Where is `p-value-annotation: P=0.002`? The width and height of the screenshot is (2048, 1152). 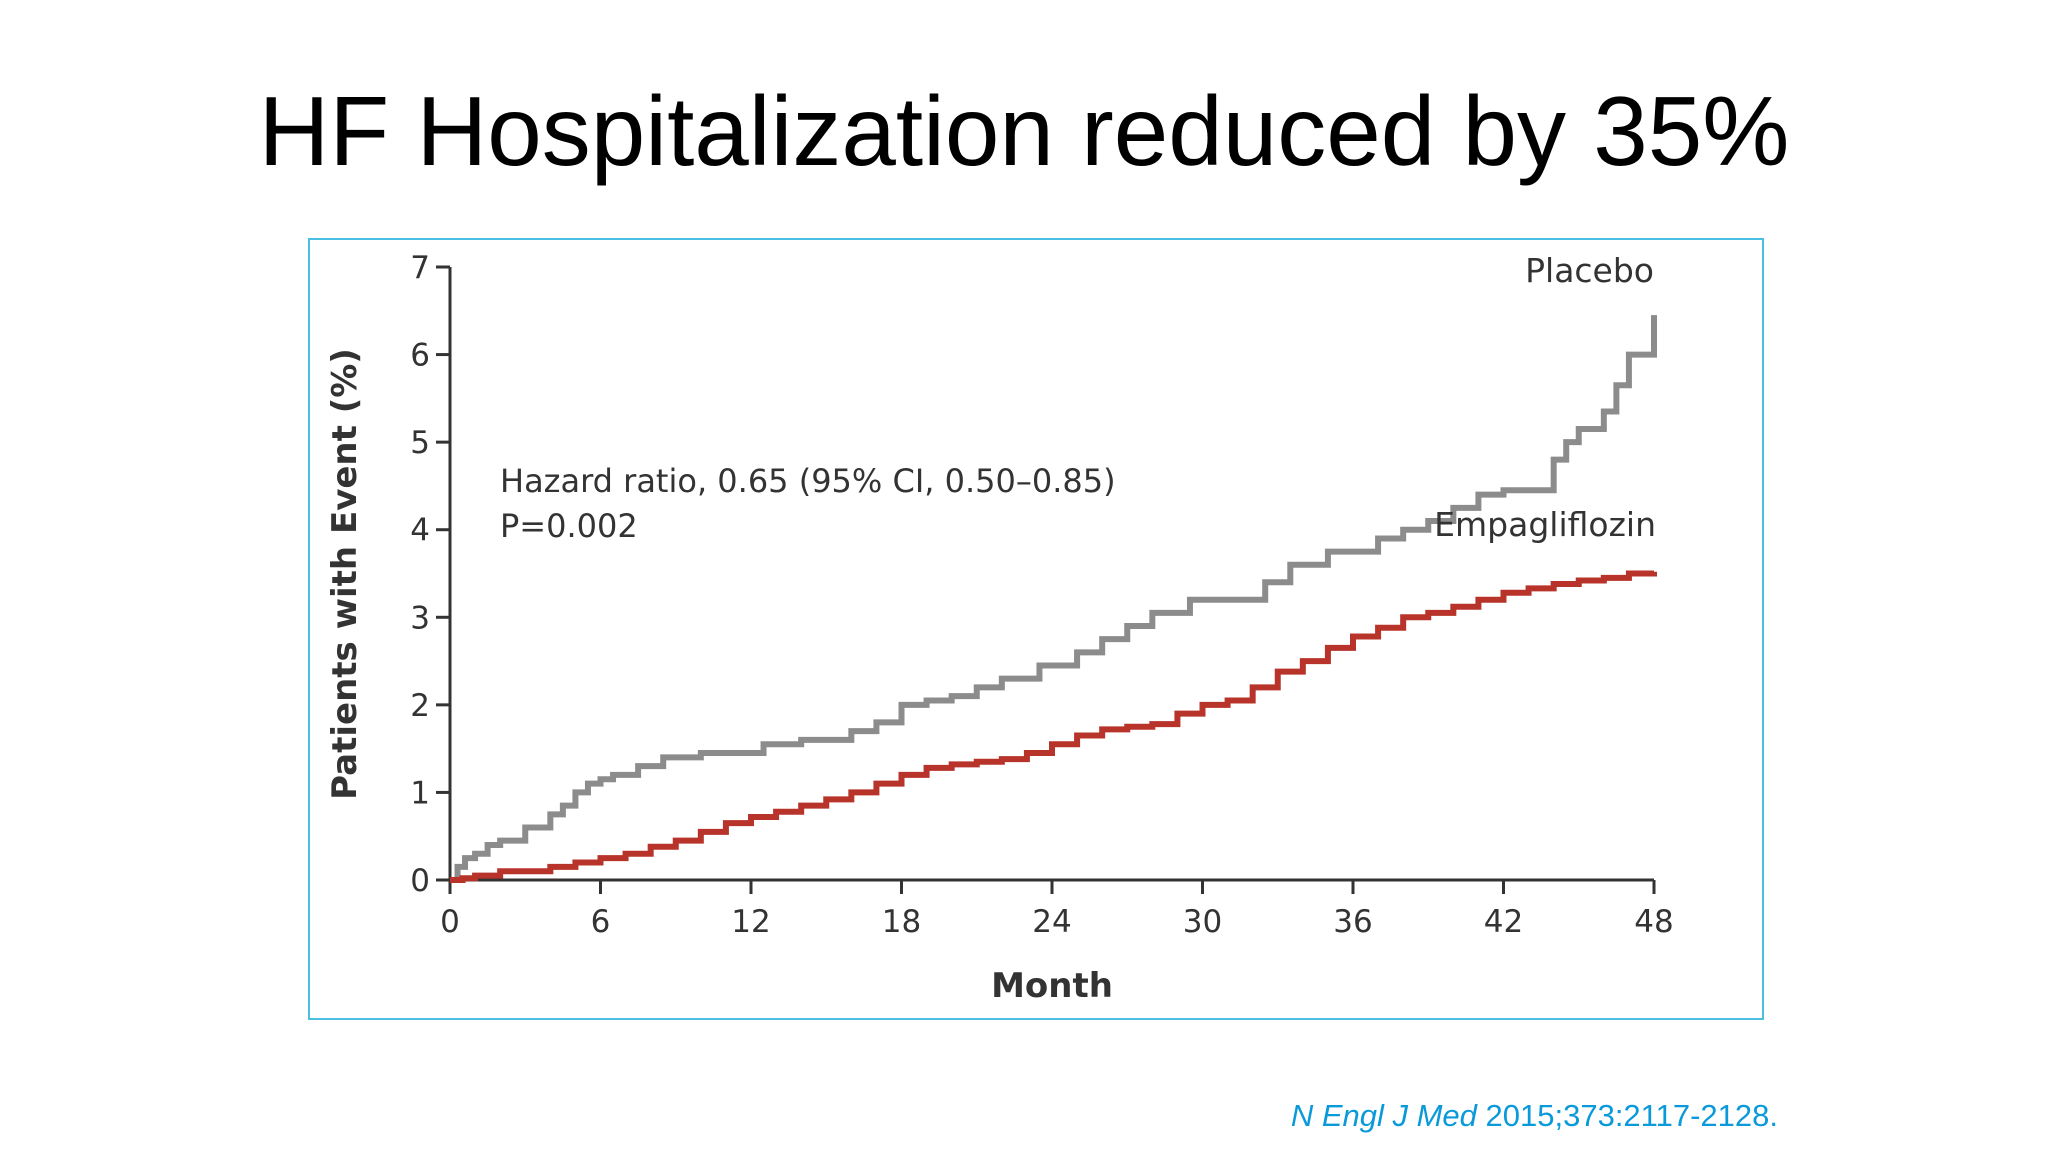 p-value-annotation: P=0.002 is located at coordinates (569, 526).